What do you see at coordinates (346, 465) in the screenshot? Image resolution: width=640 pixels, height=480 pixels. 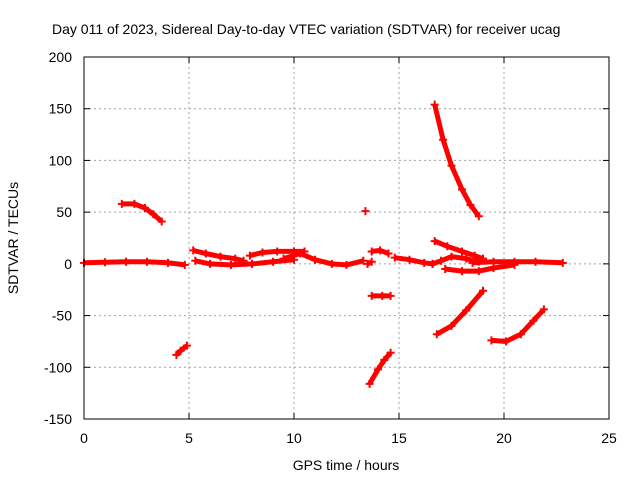 I see `x-axis-label: GPS time / hours` at bounding box center [346, 465].